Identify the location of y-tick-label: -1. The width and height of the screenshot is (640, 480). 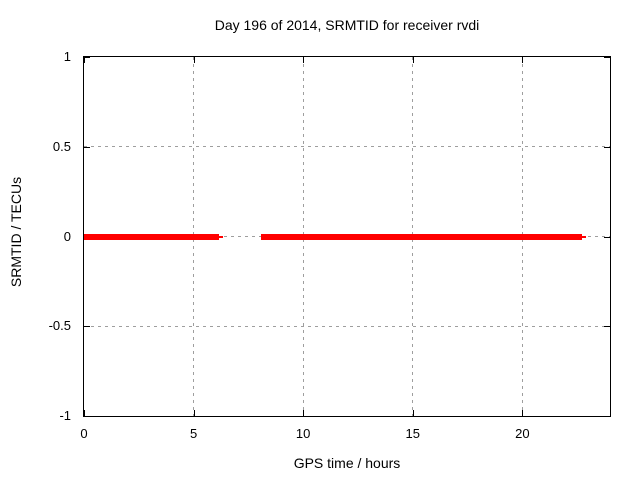
(65, 415).